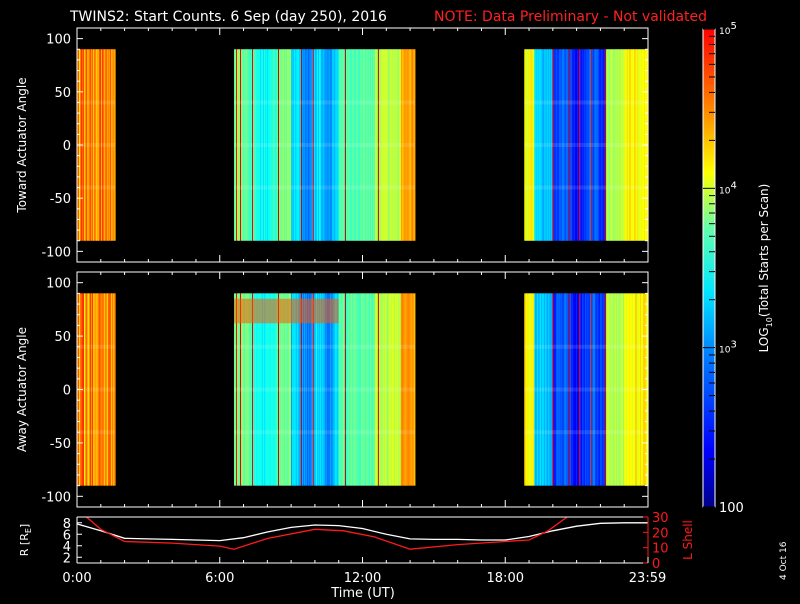 This screenshot has width=800, height=604. Describe the element at coordinates (660, 549) in the screenshot. I see `y-right-tick-label: 10` at that location.